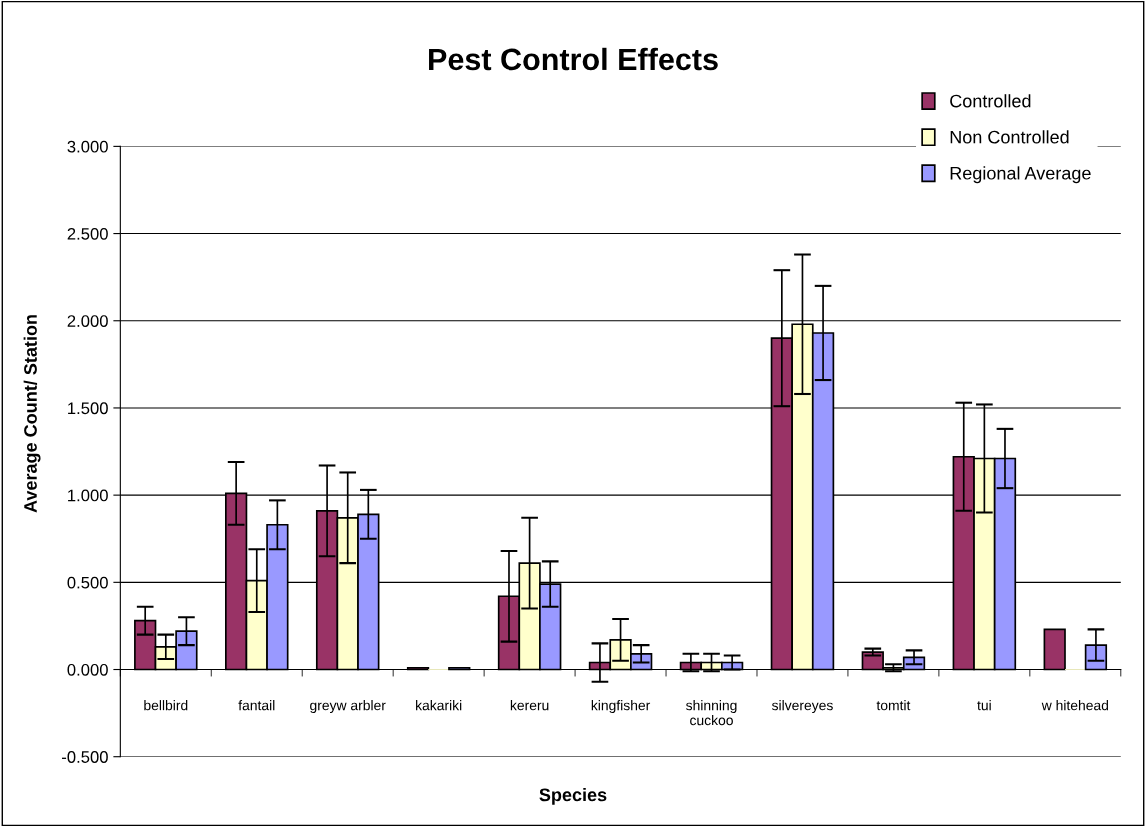  I want to click on x-tick-label: bellbird, so click(166, 705).